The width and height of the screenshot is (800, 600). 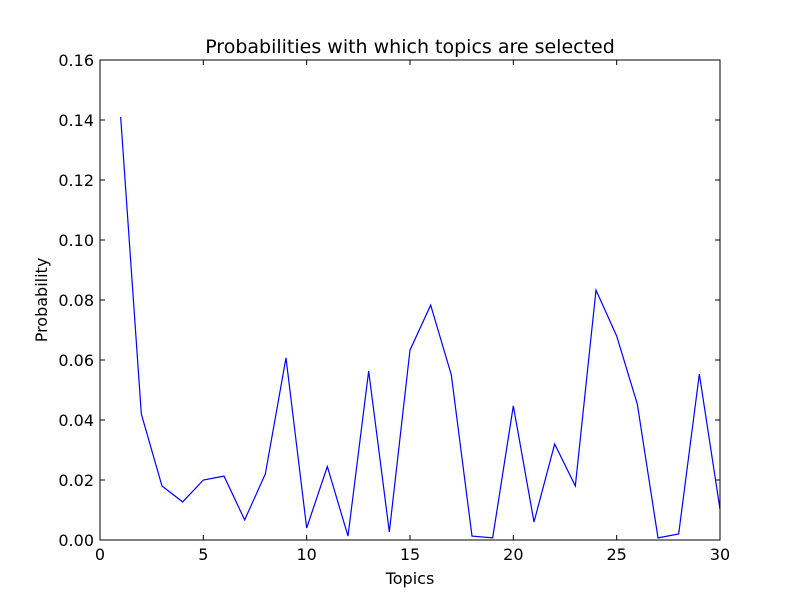 I want to click on y-tick-label: 0.04, so click(x=76, y=420).